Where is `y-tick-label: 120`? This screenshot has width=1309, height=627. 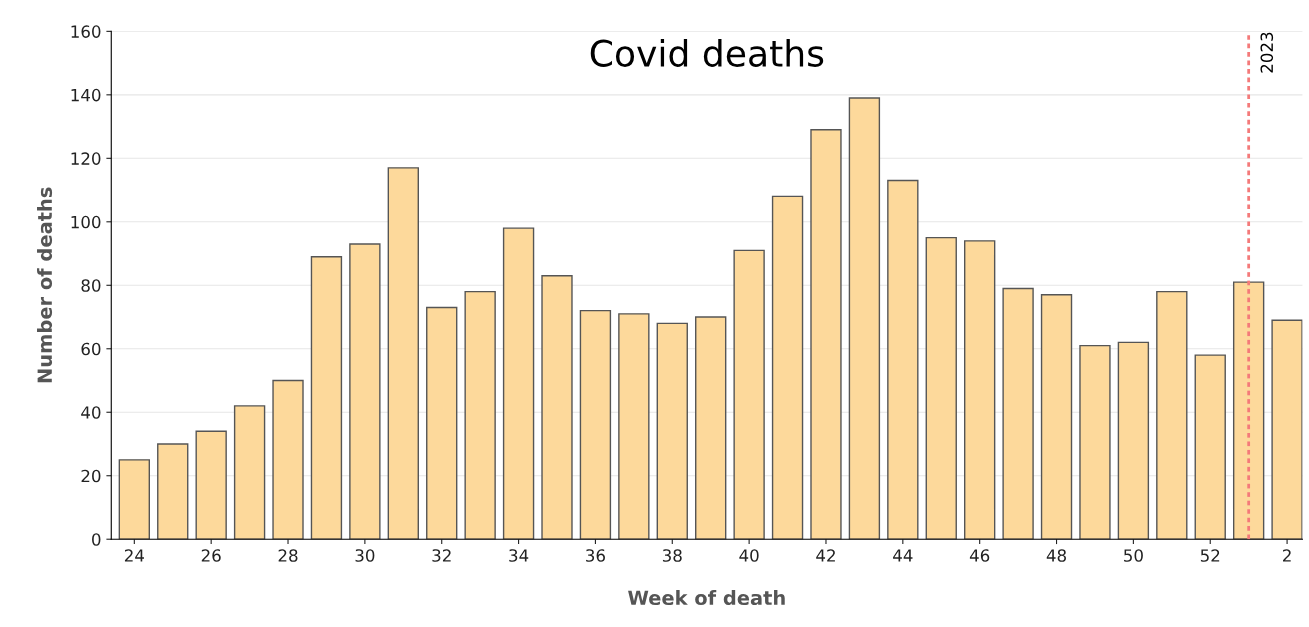
y-tick-label: 120 is located at coordinates (86, 158).